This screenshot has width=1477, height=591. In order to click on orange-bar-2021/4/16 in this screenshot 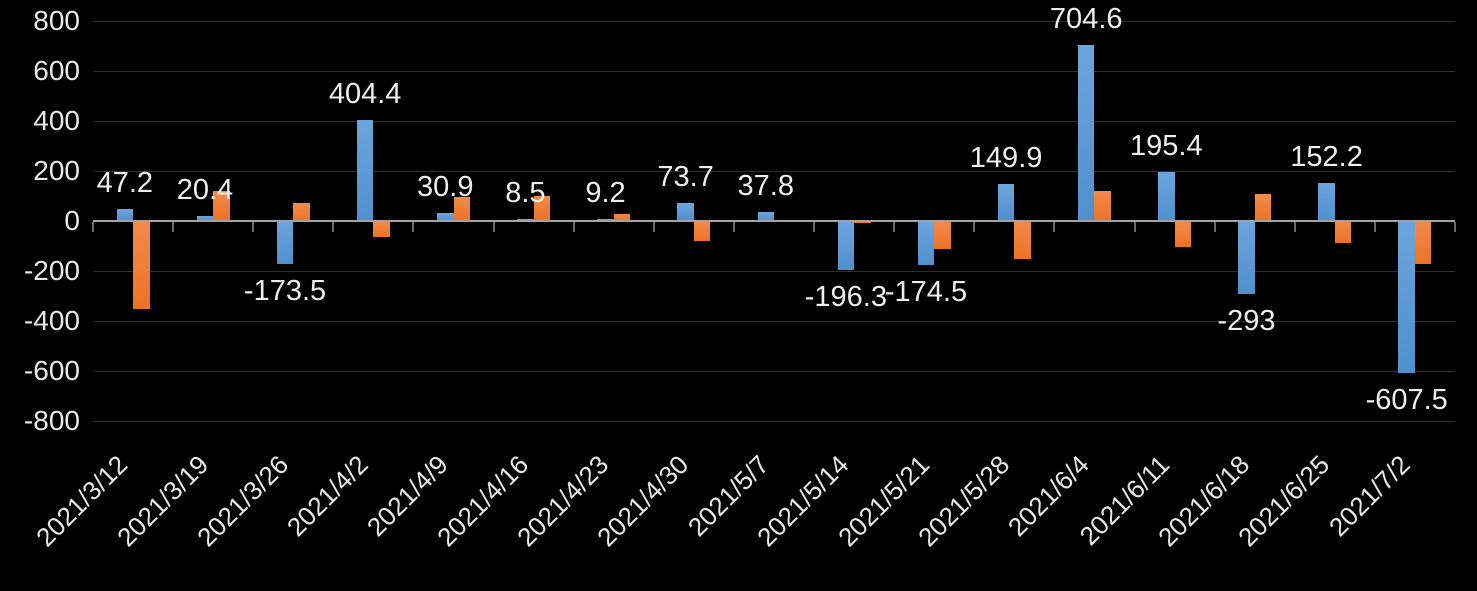, I will do `click(542, 208)`.